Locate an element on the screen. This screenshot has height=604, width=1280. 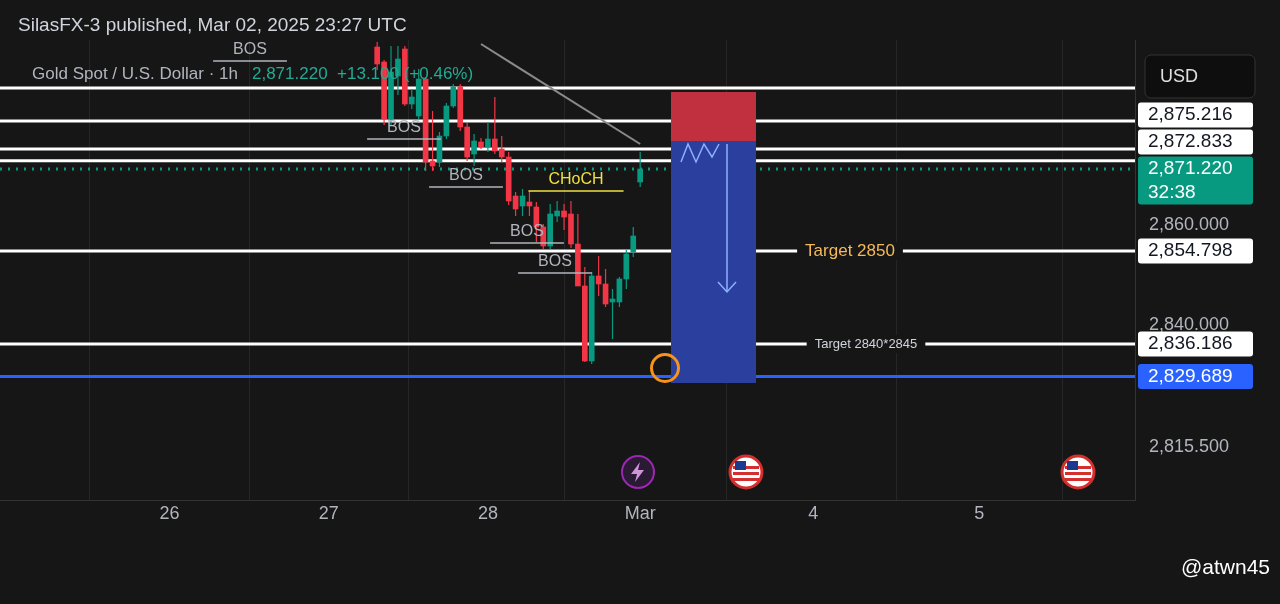
x-tick-label: 5 is located at coordinates (979, 512).